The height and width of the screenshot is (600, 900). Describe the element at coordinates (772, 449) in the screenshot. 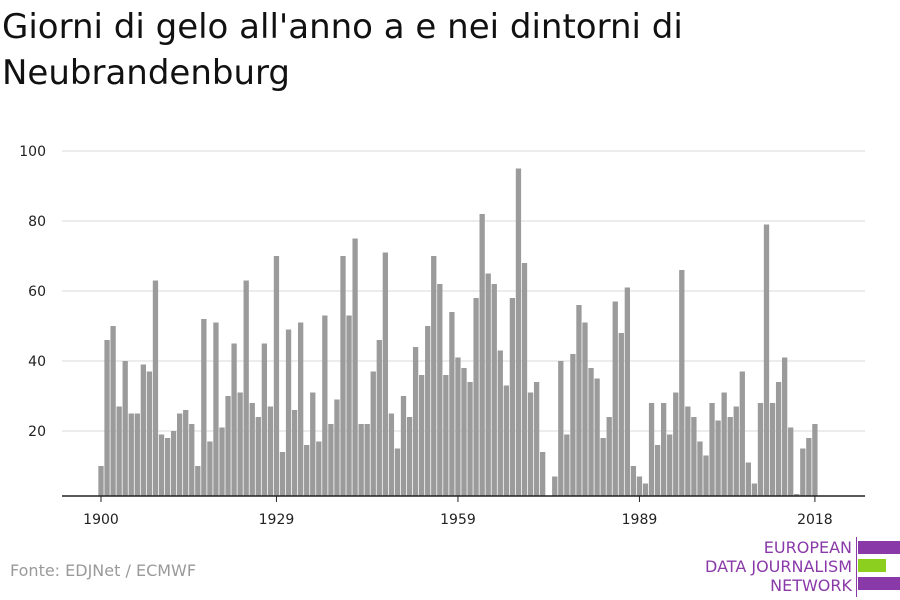

I see `bar-2011` at that location.